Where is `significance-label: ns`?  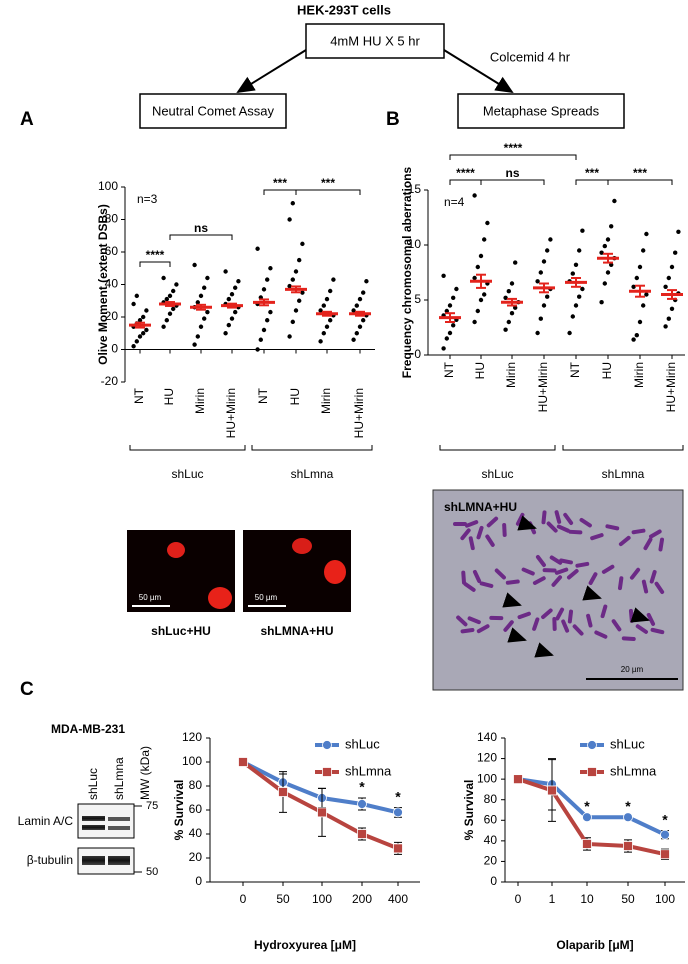 significance-label: ns is located at coordinates (512, 173).